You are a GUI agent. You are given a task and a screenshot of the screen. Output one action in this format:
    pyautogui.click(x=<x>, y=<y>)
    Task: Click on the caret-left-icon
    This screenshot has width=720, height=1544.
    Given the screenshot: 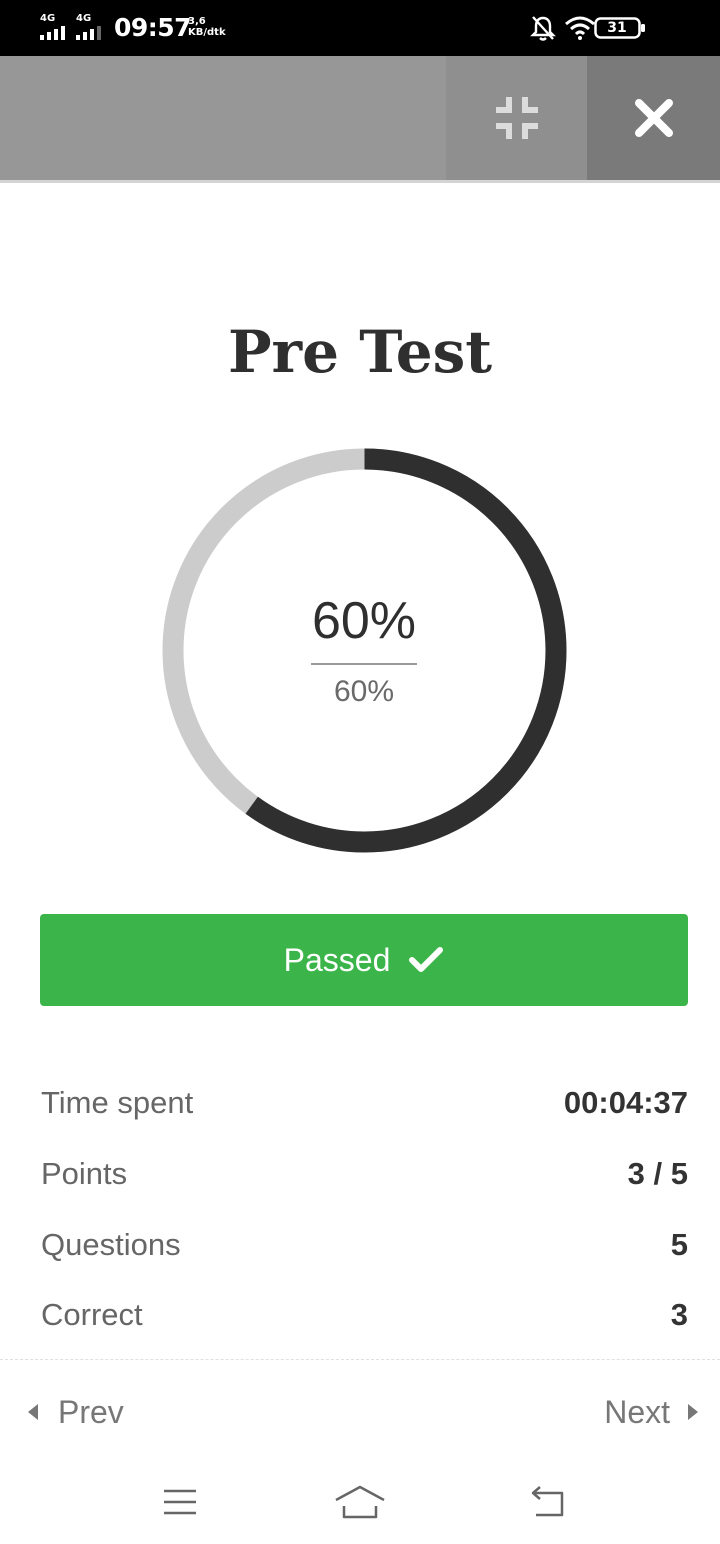 What is the action you would take?
    pyautogui.click(x=33, y=1412)
    